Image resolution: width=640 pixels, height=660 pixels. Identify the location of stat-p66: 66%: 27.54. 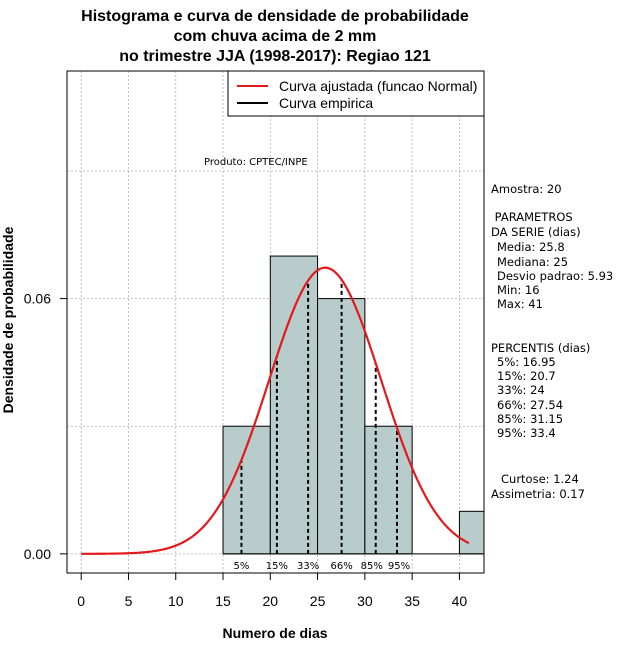
(530, 405).